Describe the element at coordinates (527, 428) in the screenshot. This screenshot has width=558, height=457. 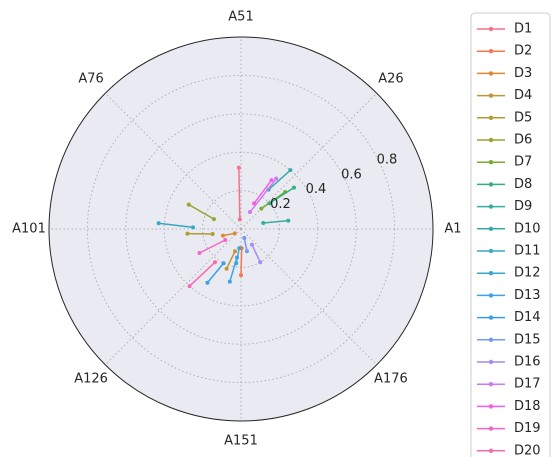
I see `legend-label: D19` at that location.